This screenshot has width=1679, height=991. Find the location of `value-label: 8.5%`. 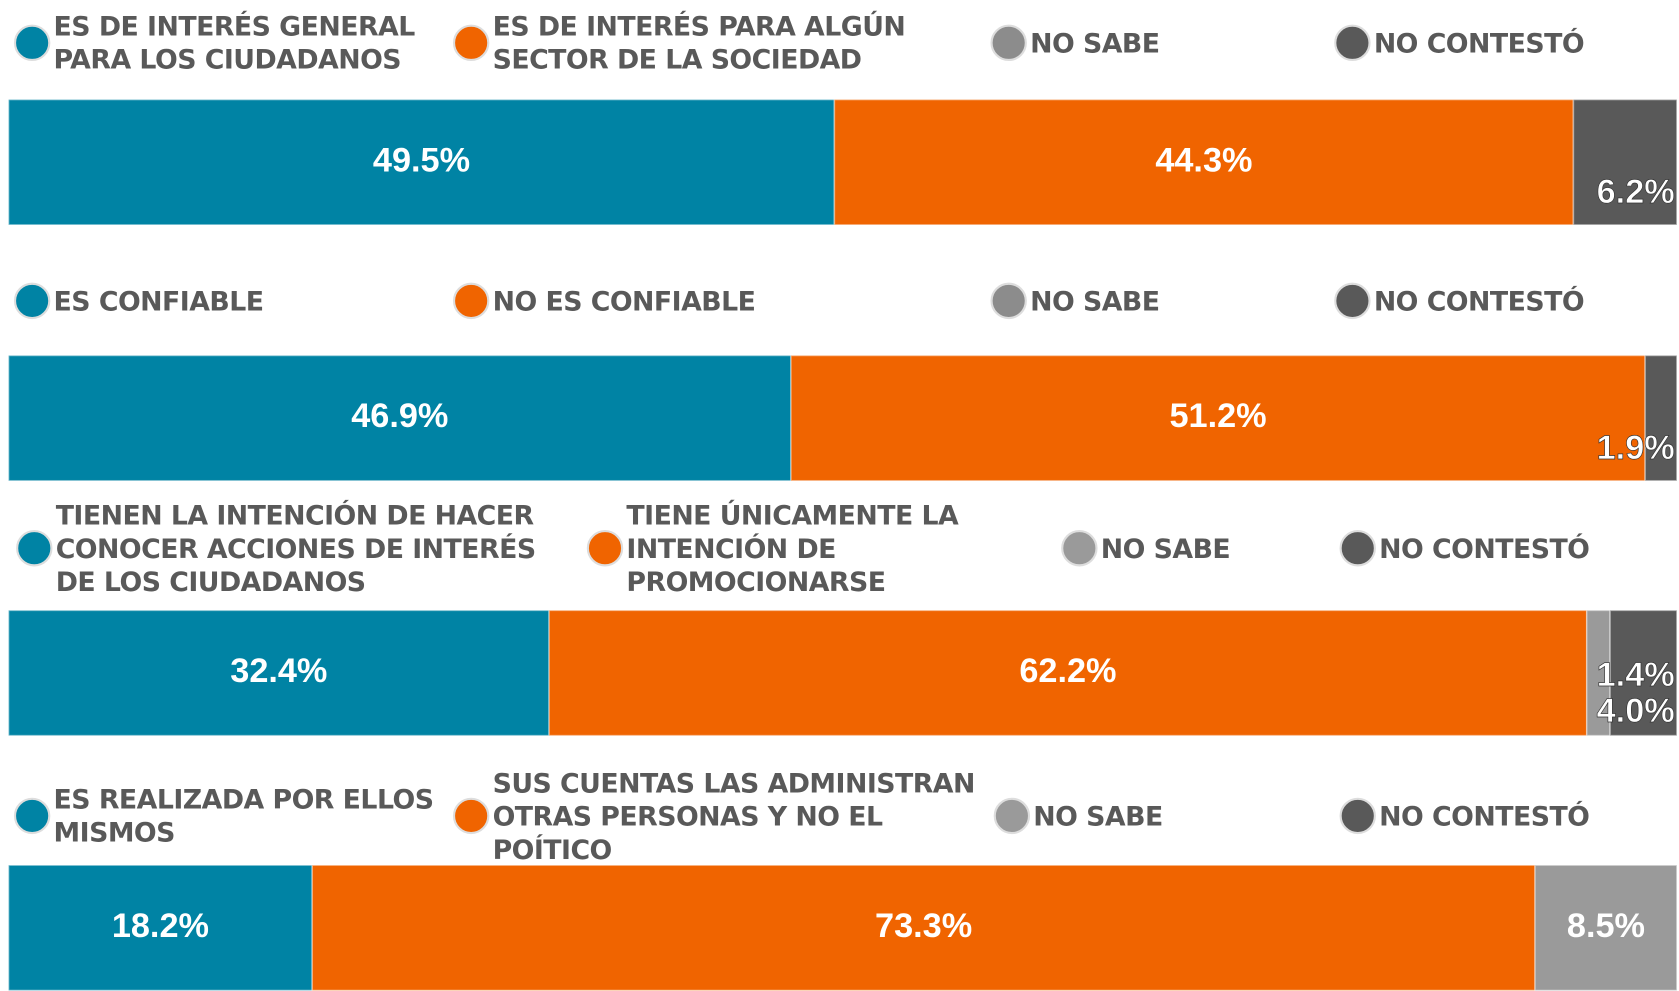

value-label: 8.5% is located at coordinates (1606, 926).